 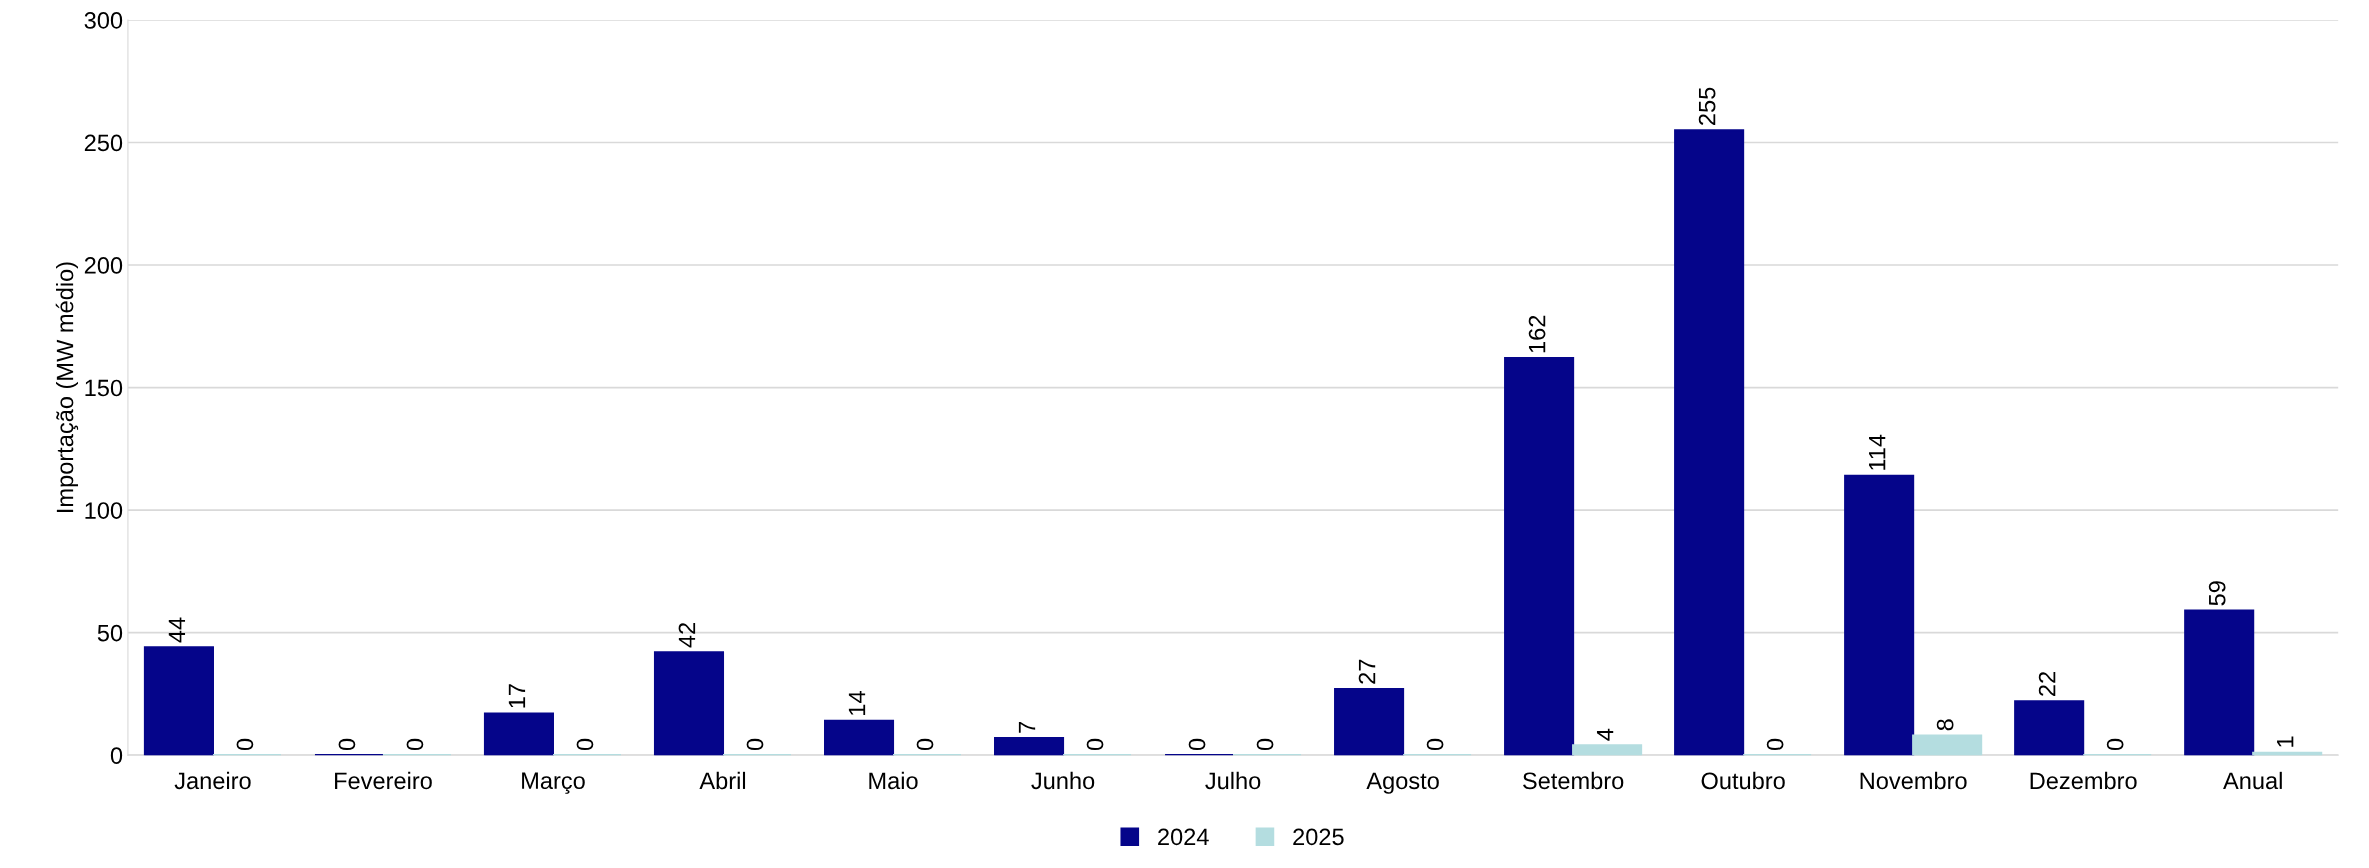 What do you see at coordinates (1573, 780) in the screenshot?
I see `x-tick-label: Setembro` at bounding box center [1573, 780].